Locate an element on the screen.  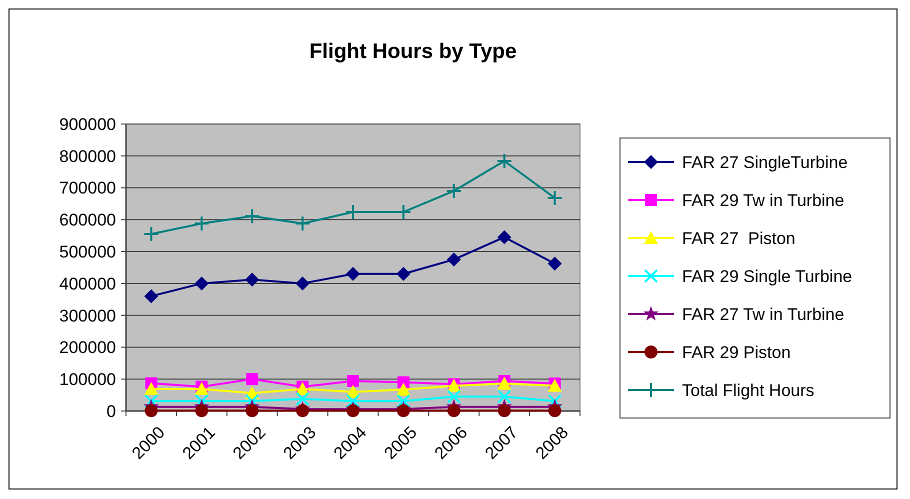
legend-label: FAR 29 Tw in Turbine is located at coordinates (763, 200).